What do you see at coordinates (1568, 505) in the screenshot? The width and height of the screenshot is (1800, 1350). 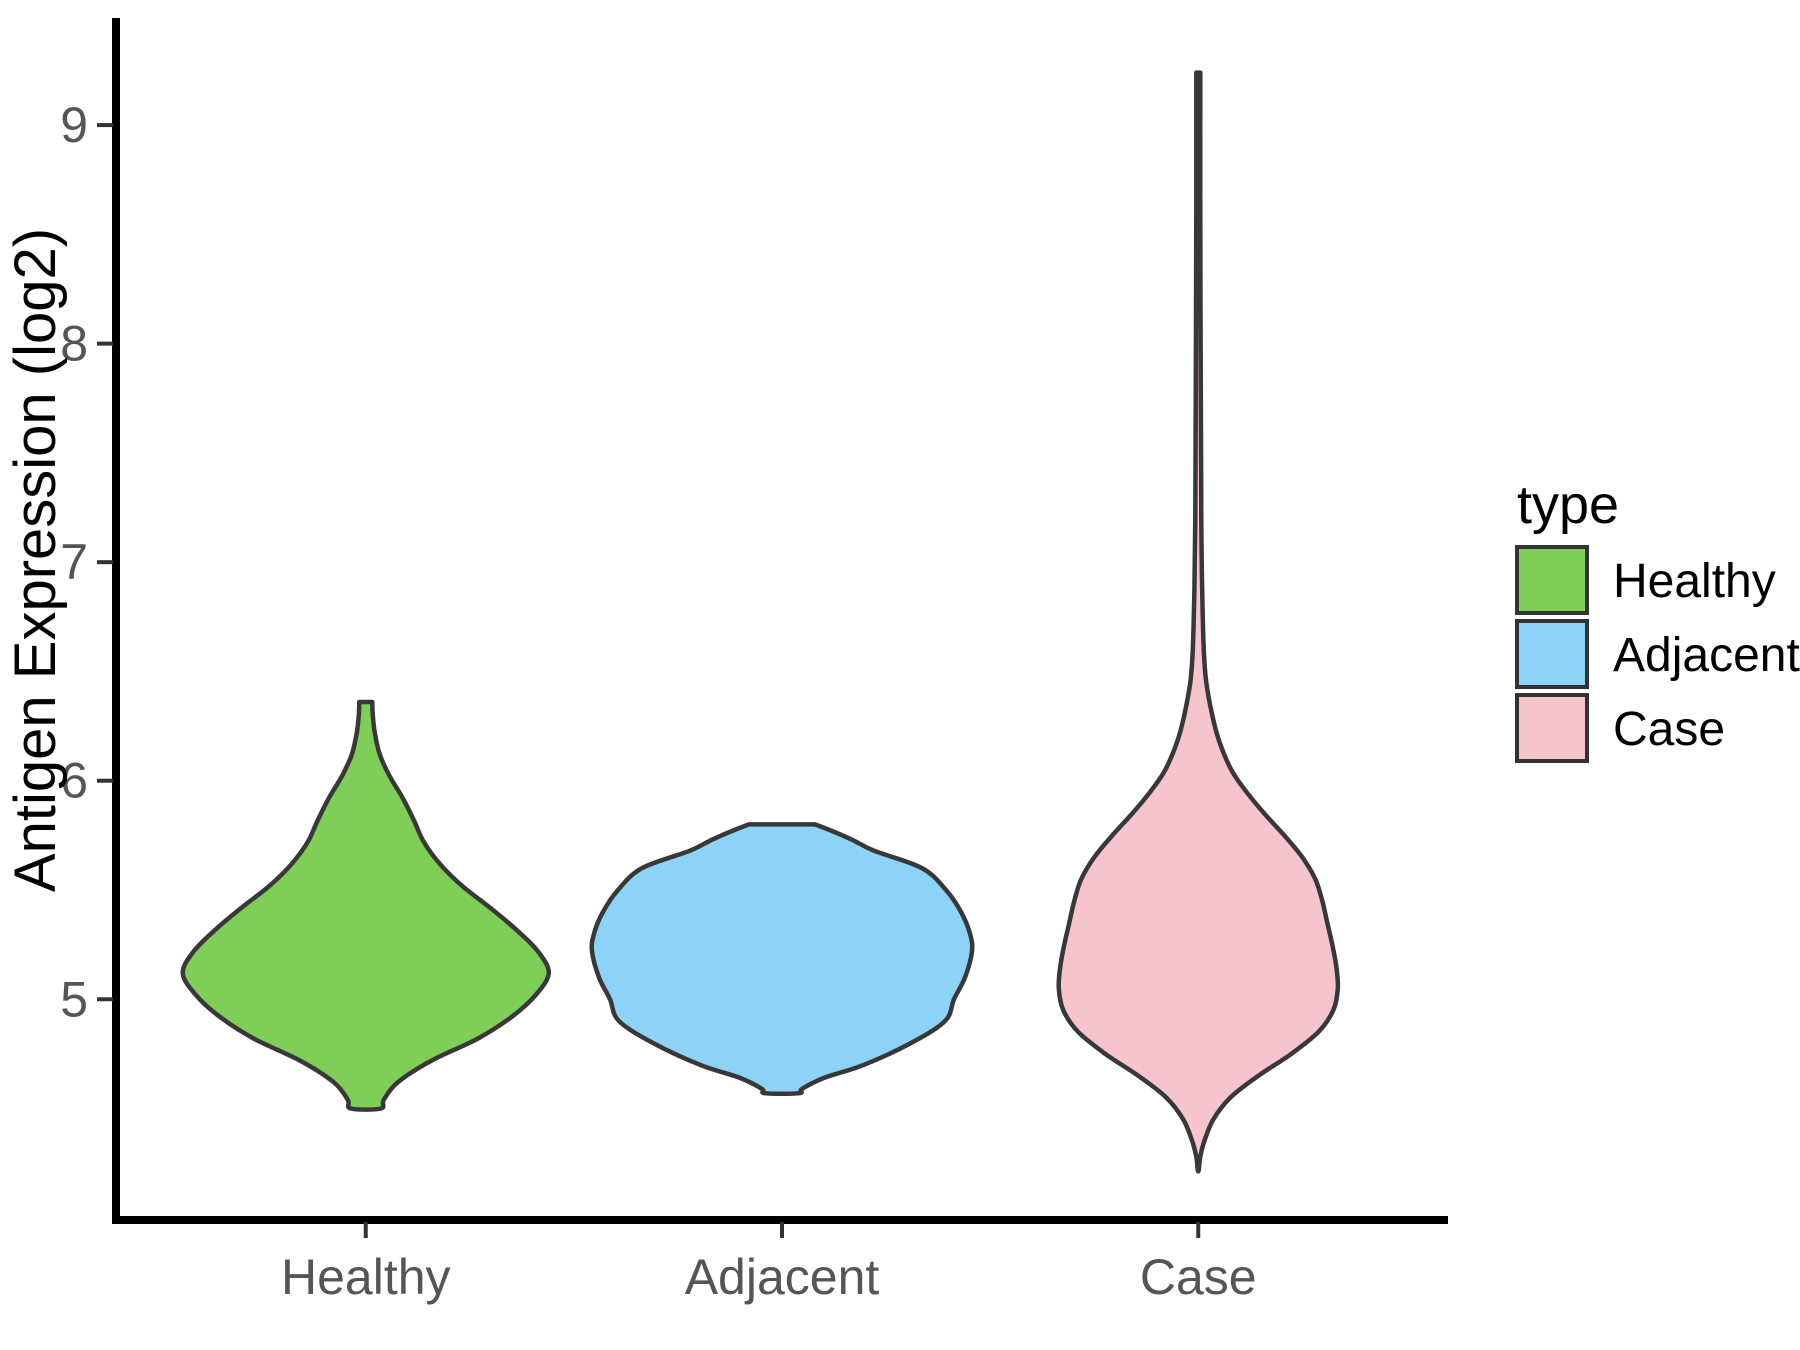 I see `legend-title: type` at bounding box center [1568, 505].